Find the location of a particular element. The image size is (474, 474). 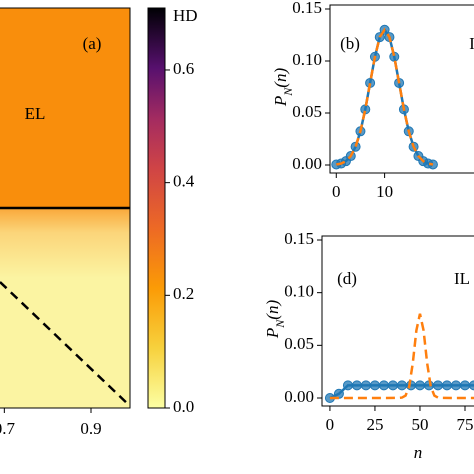

annotation: (b) is located at coordinates (350, 43).